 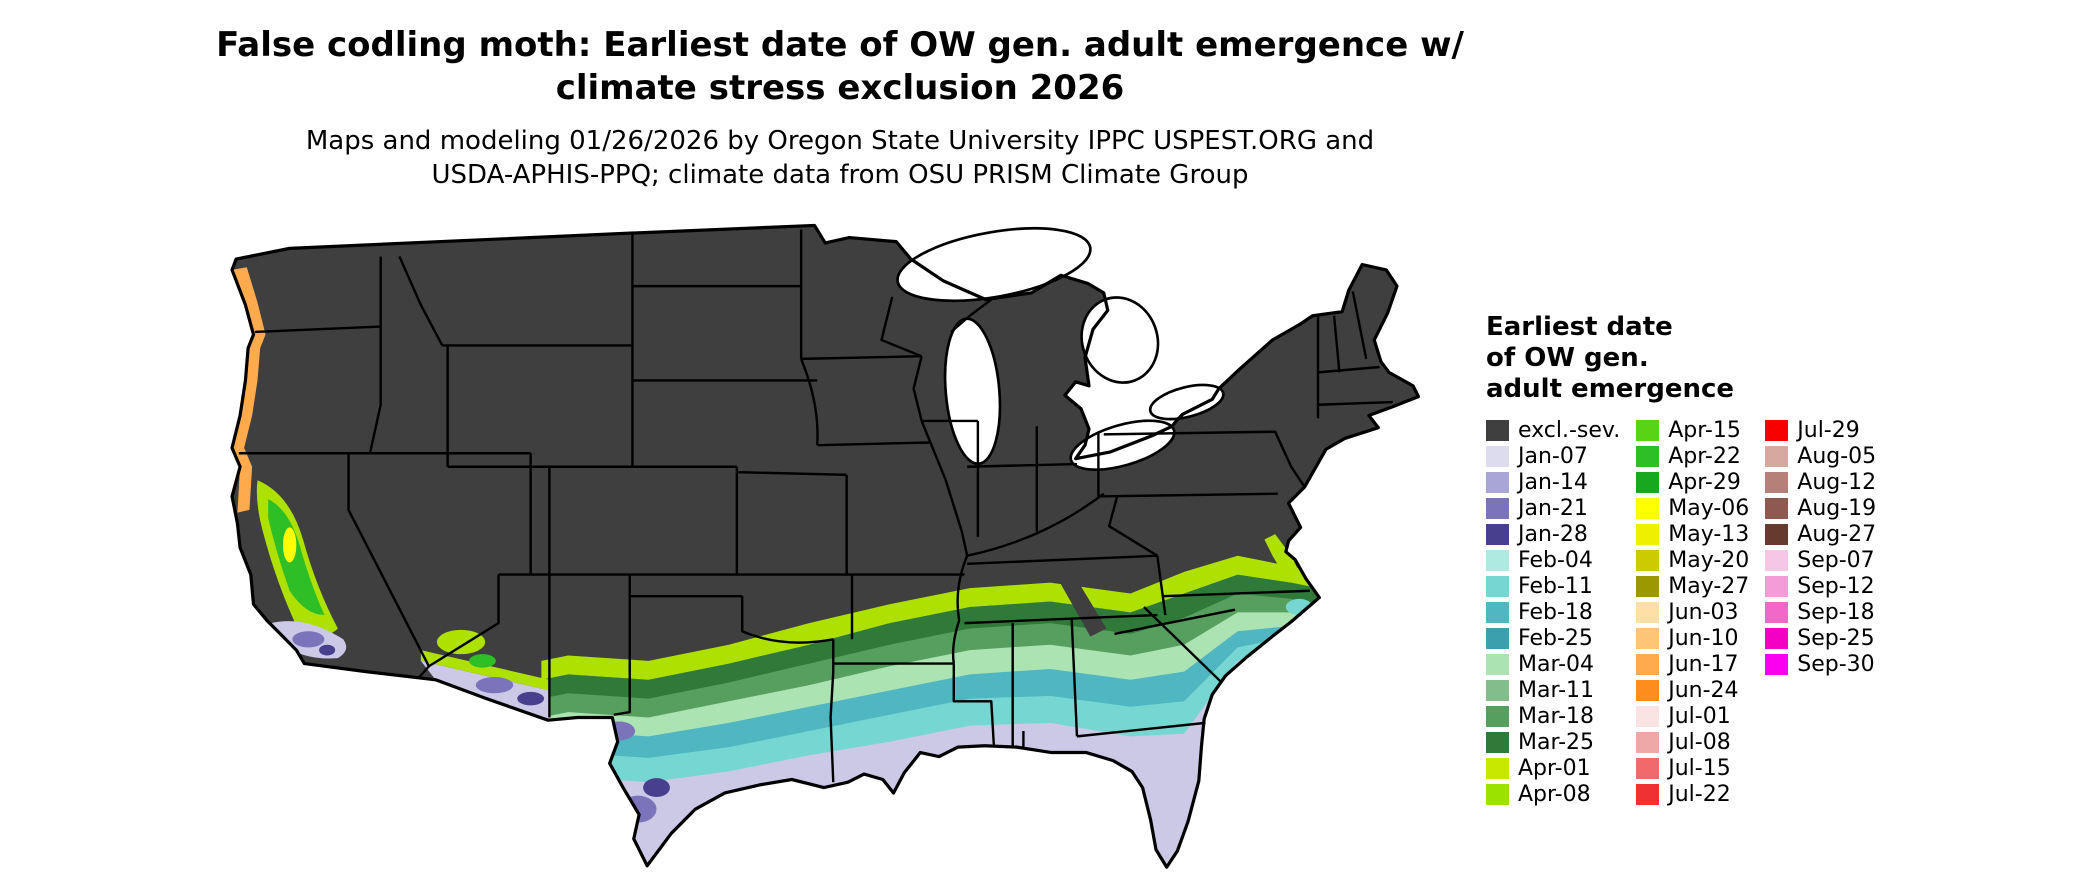 What do you see at coordinates (1836, 664) in the screenshot?
I see `legend-label: Sep-30` at bounding box center [1836, 664].